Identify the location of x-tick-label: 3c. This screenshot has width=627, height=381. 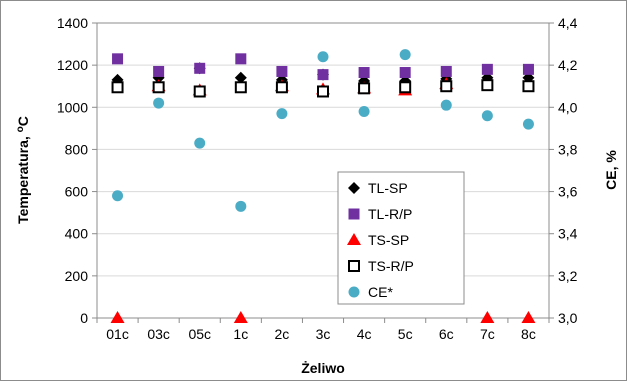
(323, 334).